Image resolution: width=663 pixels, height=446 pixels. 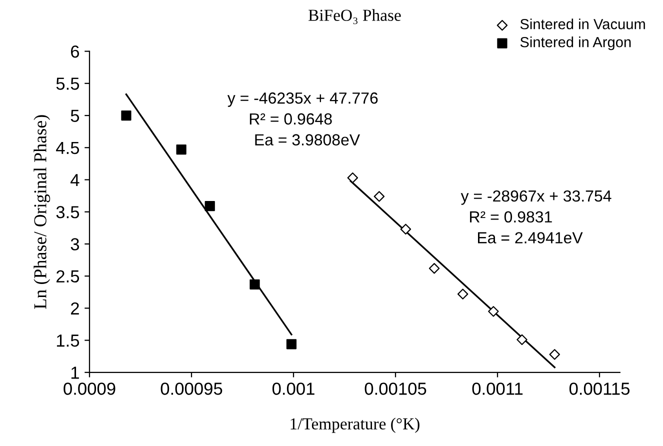 What do you see at coordinates (302, 99) in the screenshot?
I see `annotation: y = -46235x + 47.776` at bounding box center [302, 99].